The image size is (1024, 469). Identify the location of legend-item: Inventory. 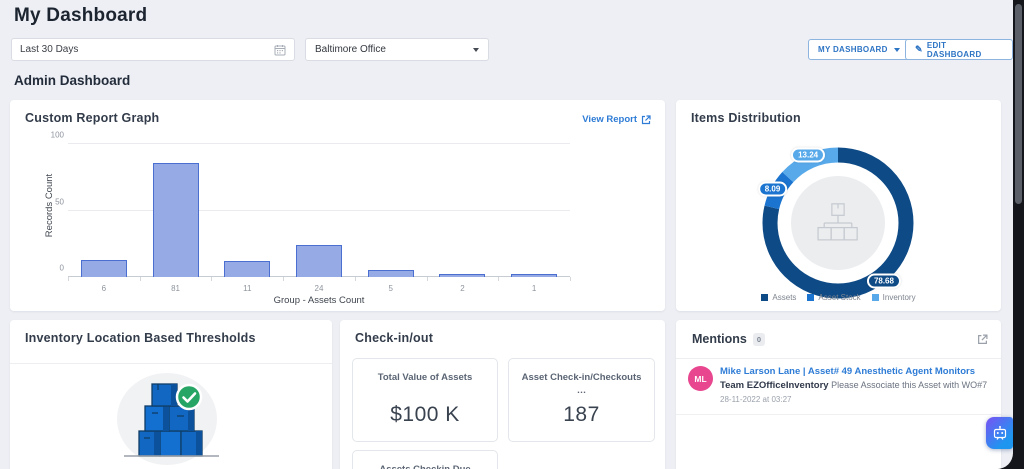
(893, 297).